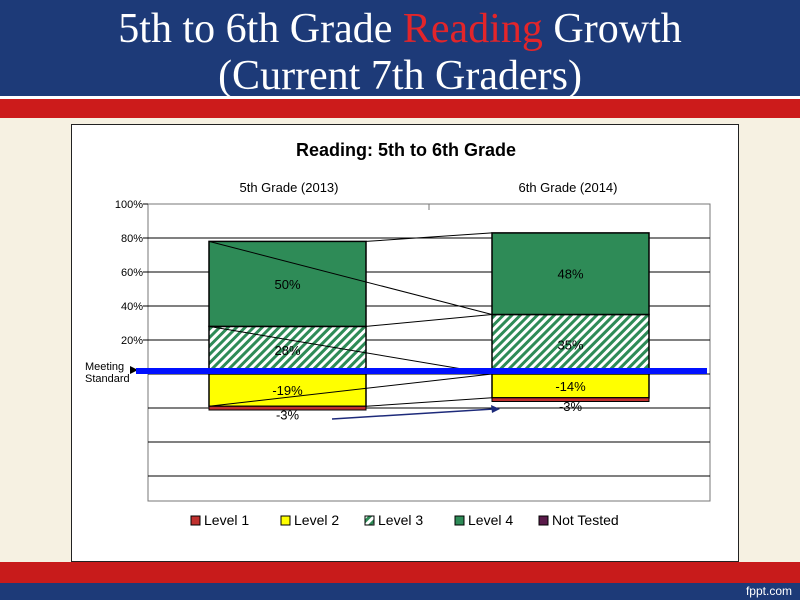  I want to click on chart-title: Reading: 5th to 6th Grade, so click(406, 150).